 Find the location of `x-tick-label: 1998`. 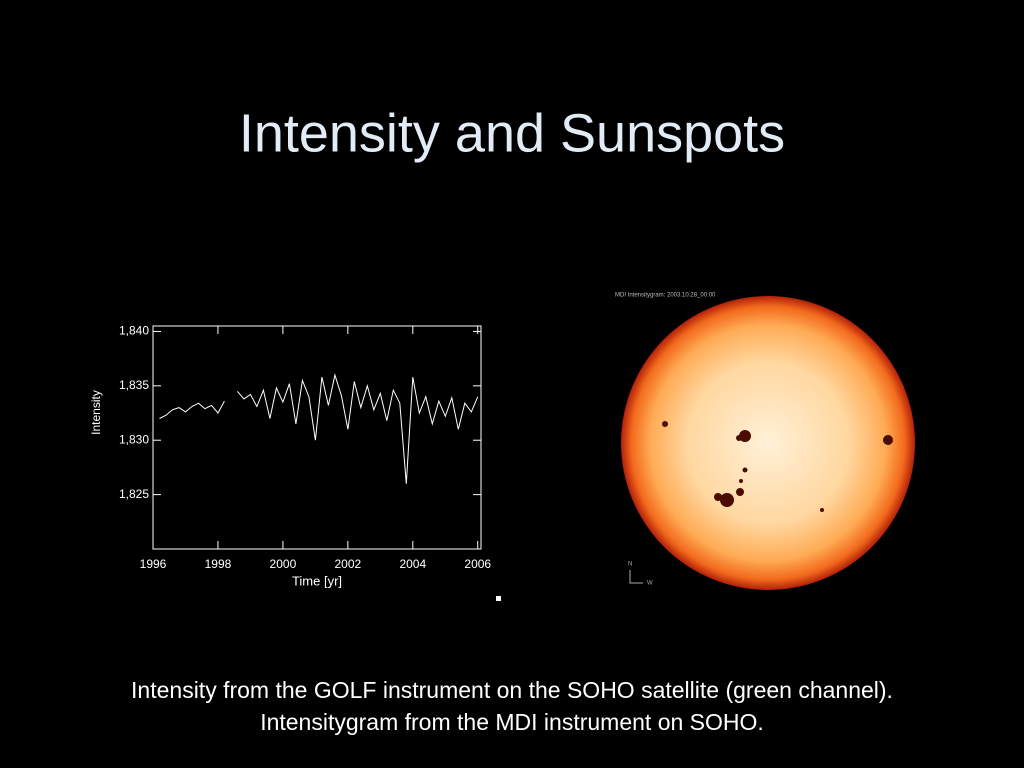

x-tick-label: 1998 is located at coordinates (218, 564).